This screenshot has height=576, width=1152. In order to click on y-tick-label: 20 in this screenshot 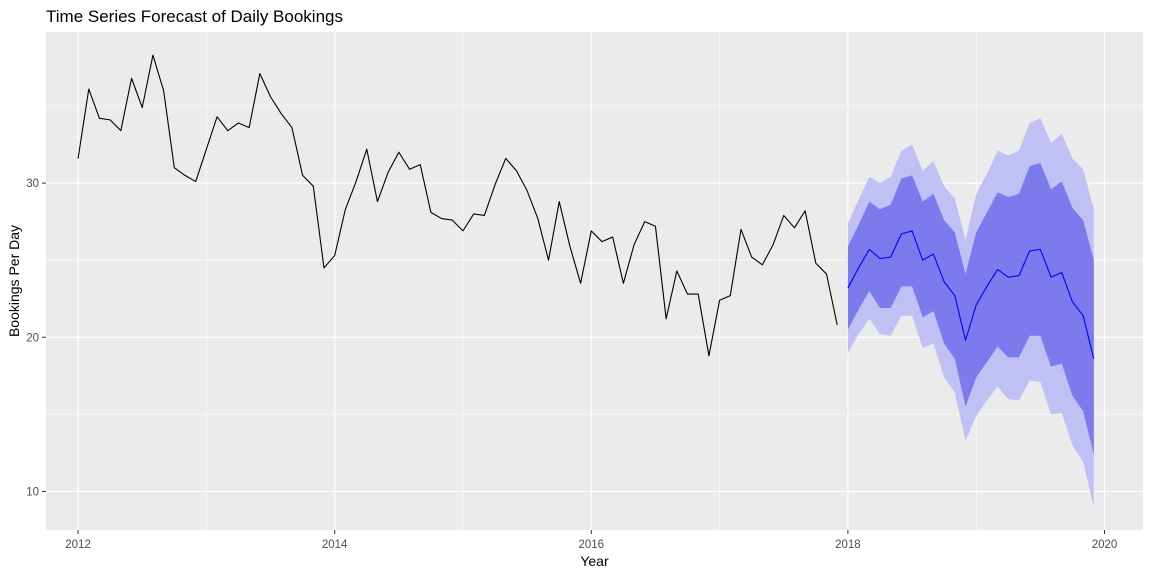, I will do `click(32, 338)`.